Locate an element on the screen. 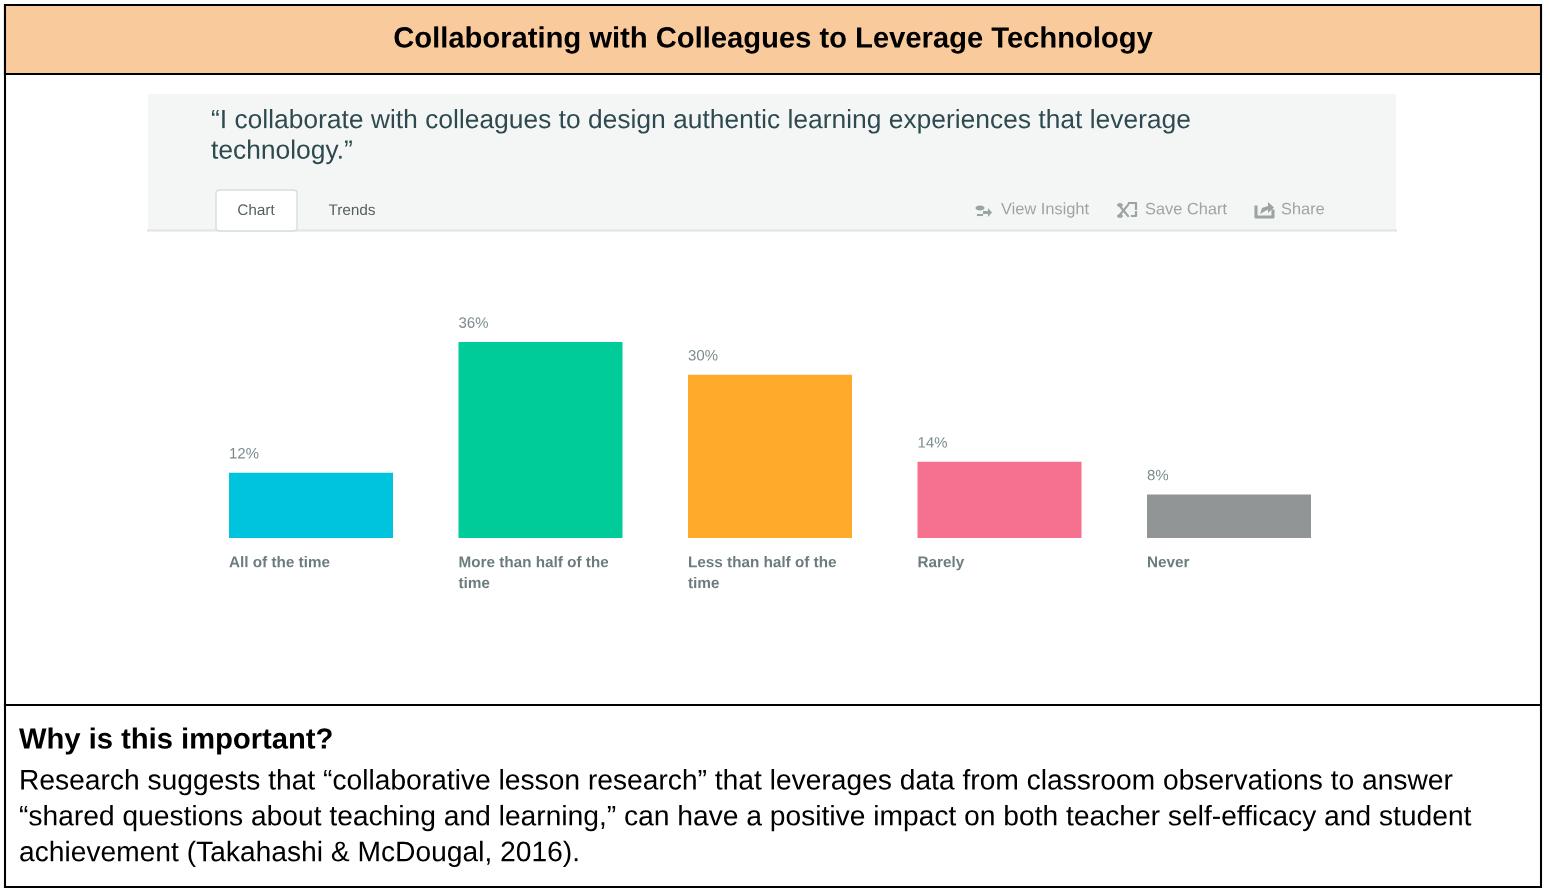  text: Research suggests that “collaborative lesson research” that leverages data from classroom observations to answer “shared questions about teaching and learning,” can have a positive impact on both teacher self-efficacy and student achievement (Takahashi & McDougal, 2016). is located at coordinates (746, 818).